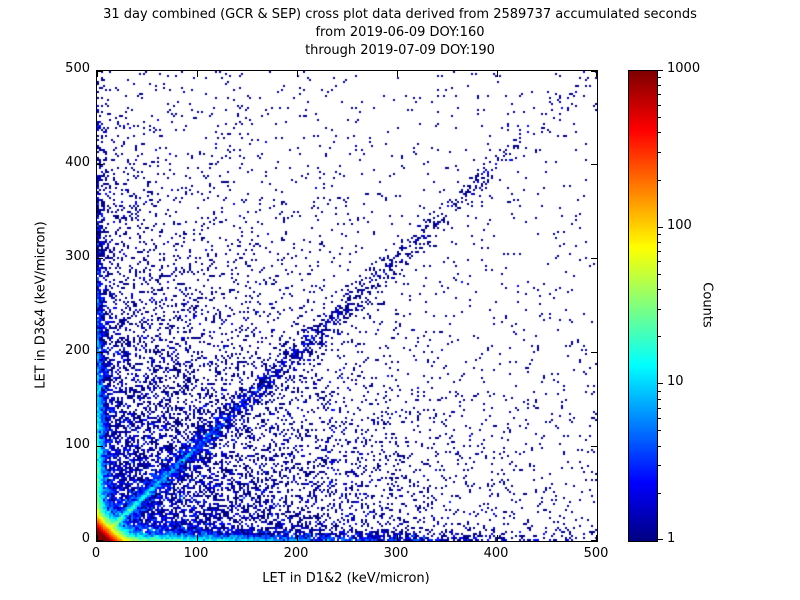  Describe the element at coordinates (707, 305) in the screenshot. I see `colorbar-label: Counts` at that location.